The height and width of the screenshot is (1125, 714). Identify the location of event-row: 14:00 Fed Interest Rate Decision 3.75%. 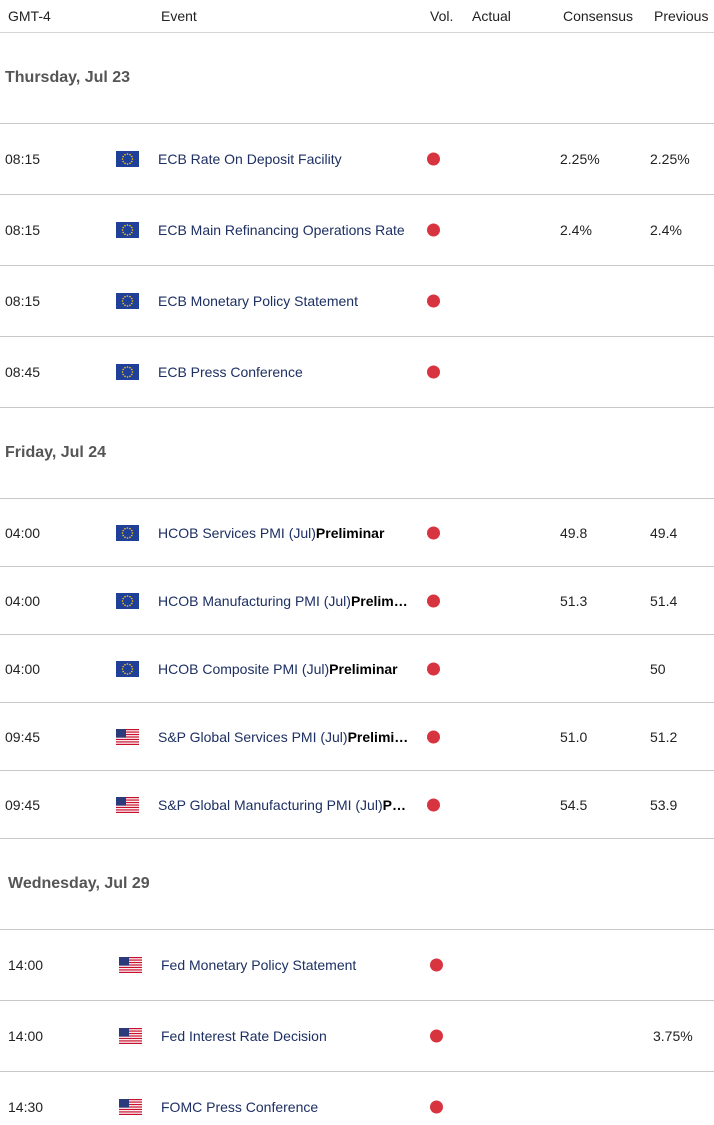
(357, 1036).